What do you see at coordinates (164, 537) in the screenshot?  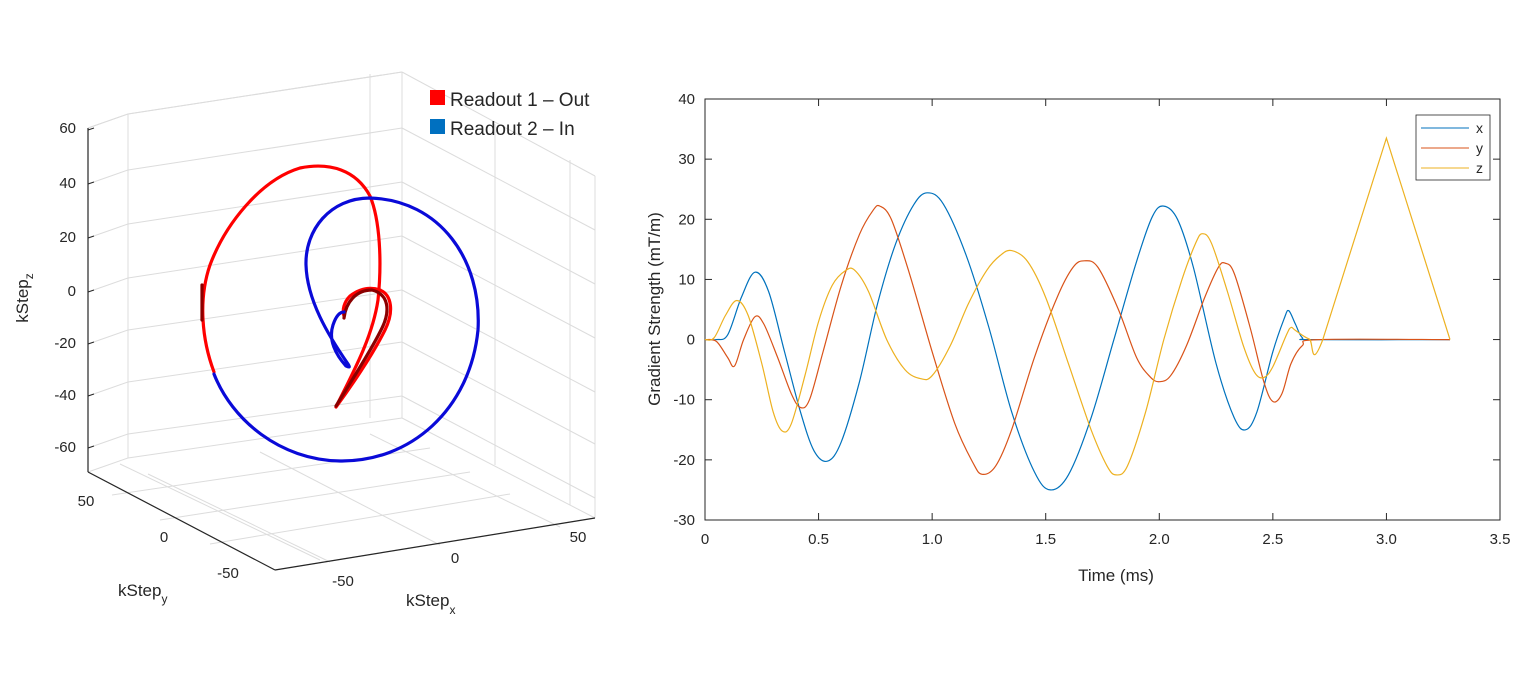 I see `y-tick-label: 0` at bounding box center [164, 537].